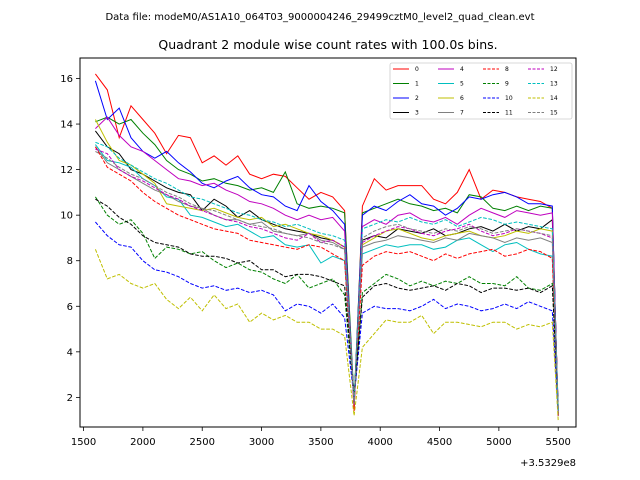 This screenshot has width=640, height=480. I want to click on legend-frame, so click(481, 91).